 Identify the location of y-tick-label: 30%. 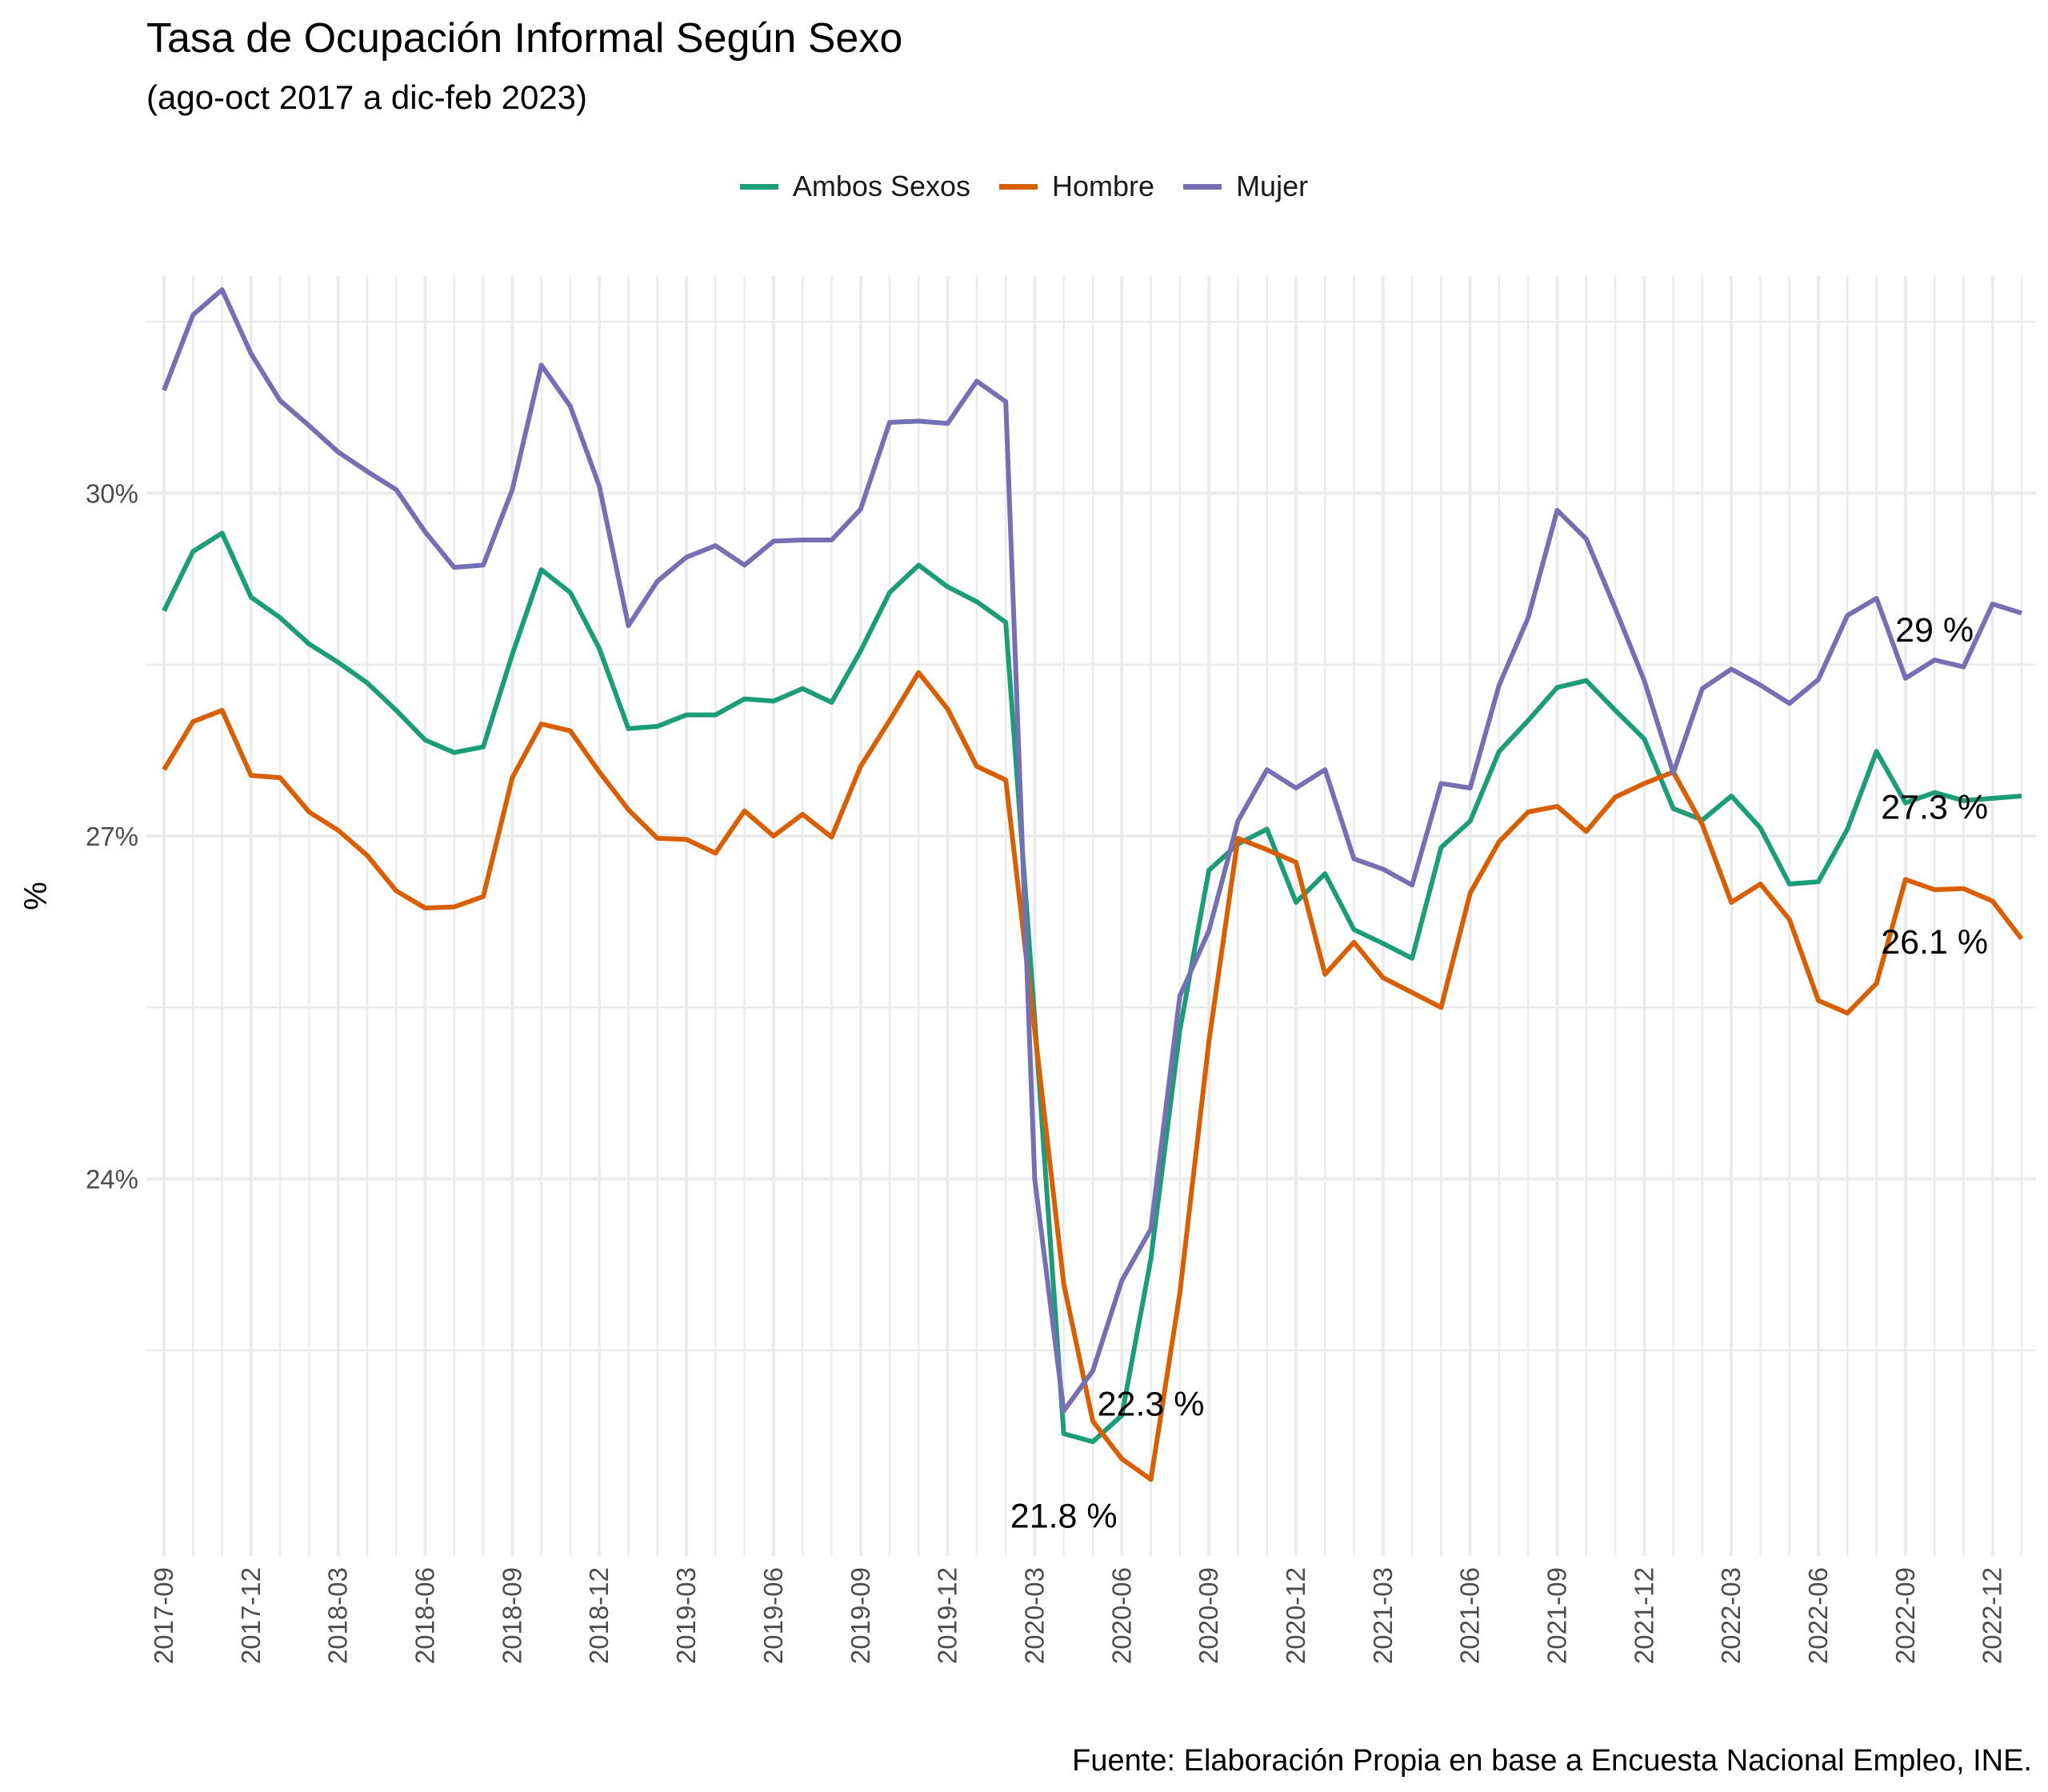
(112, 493).